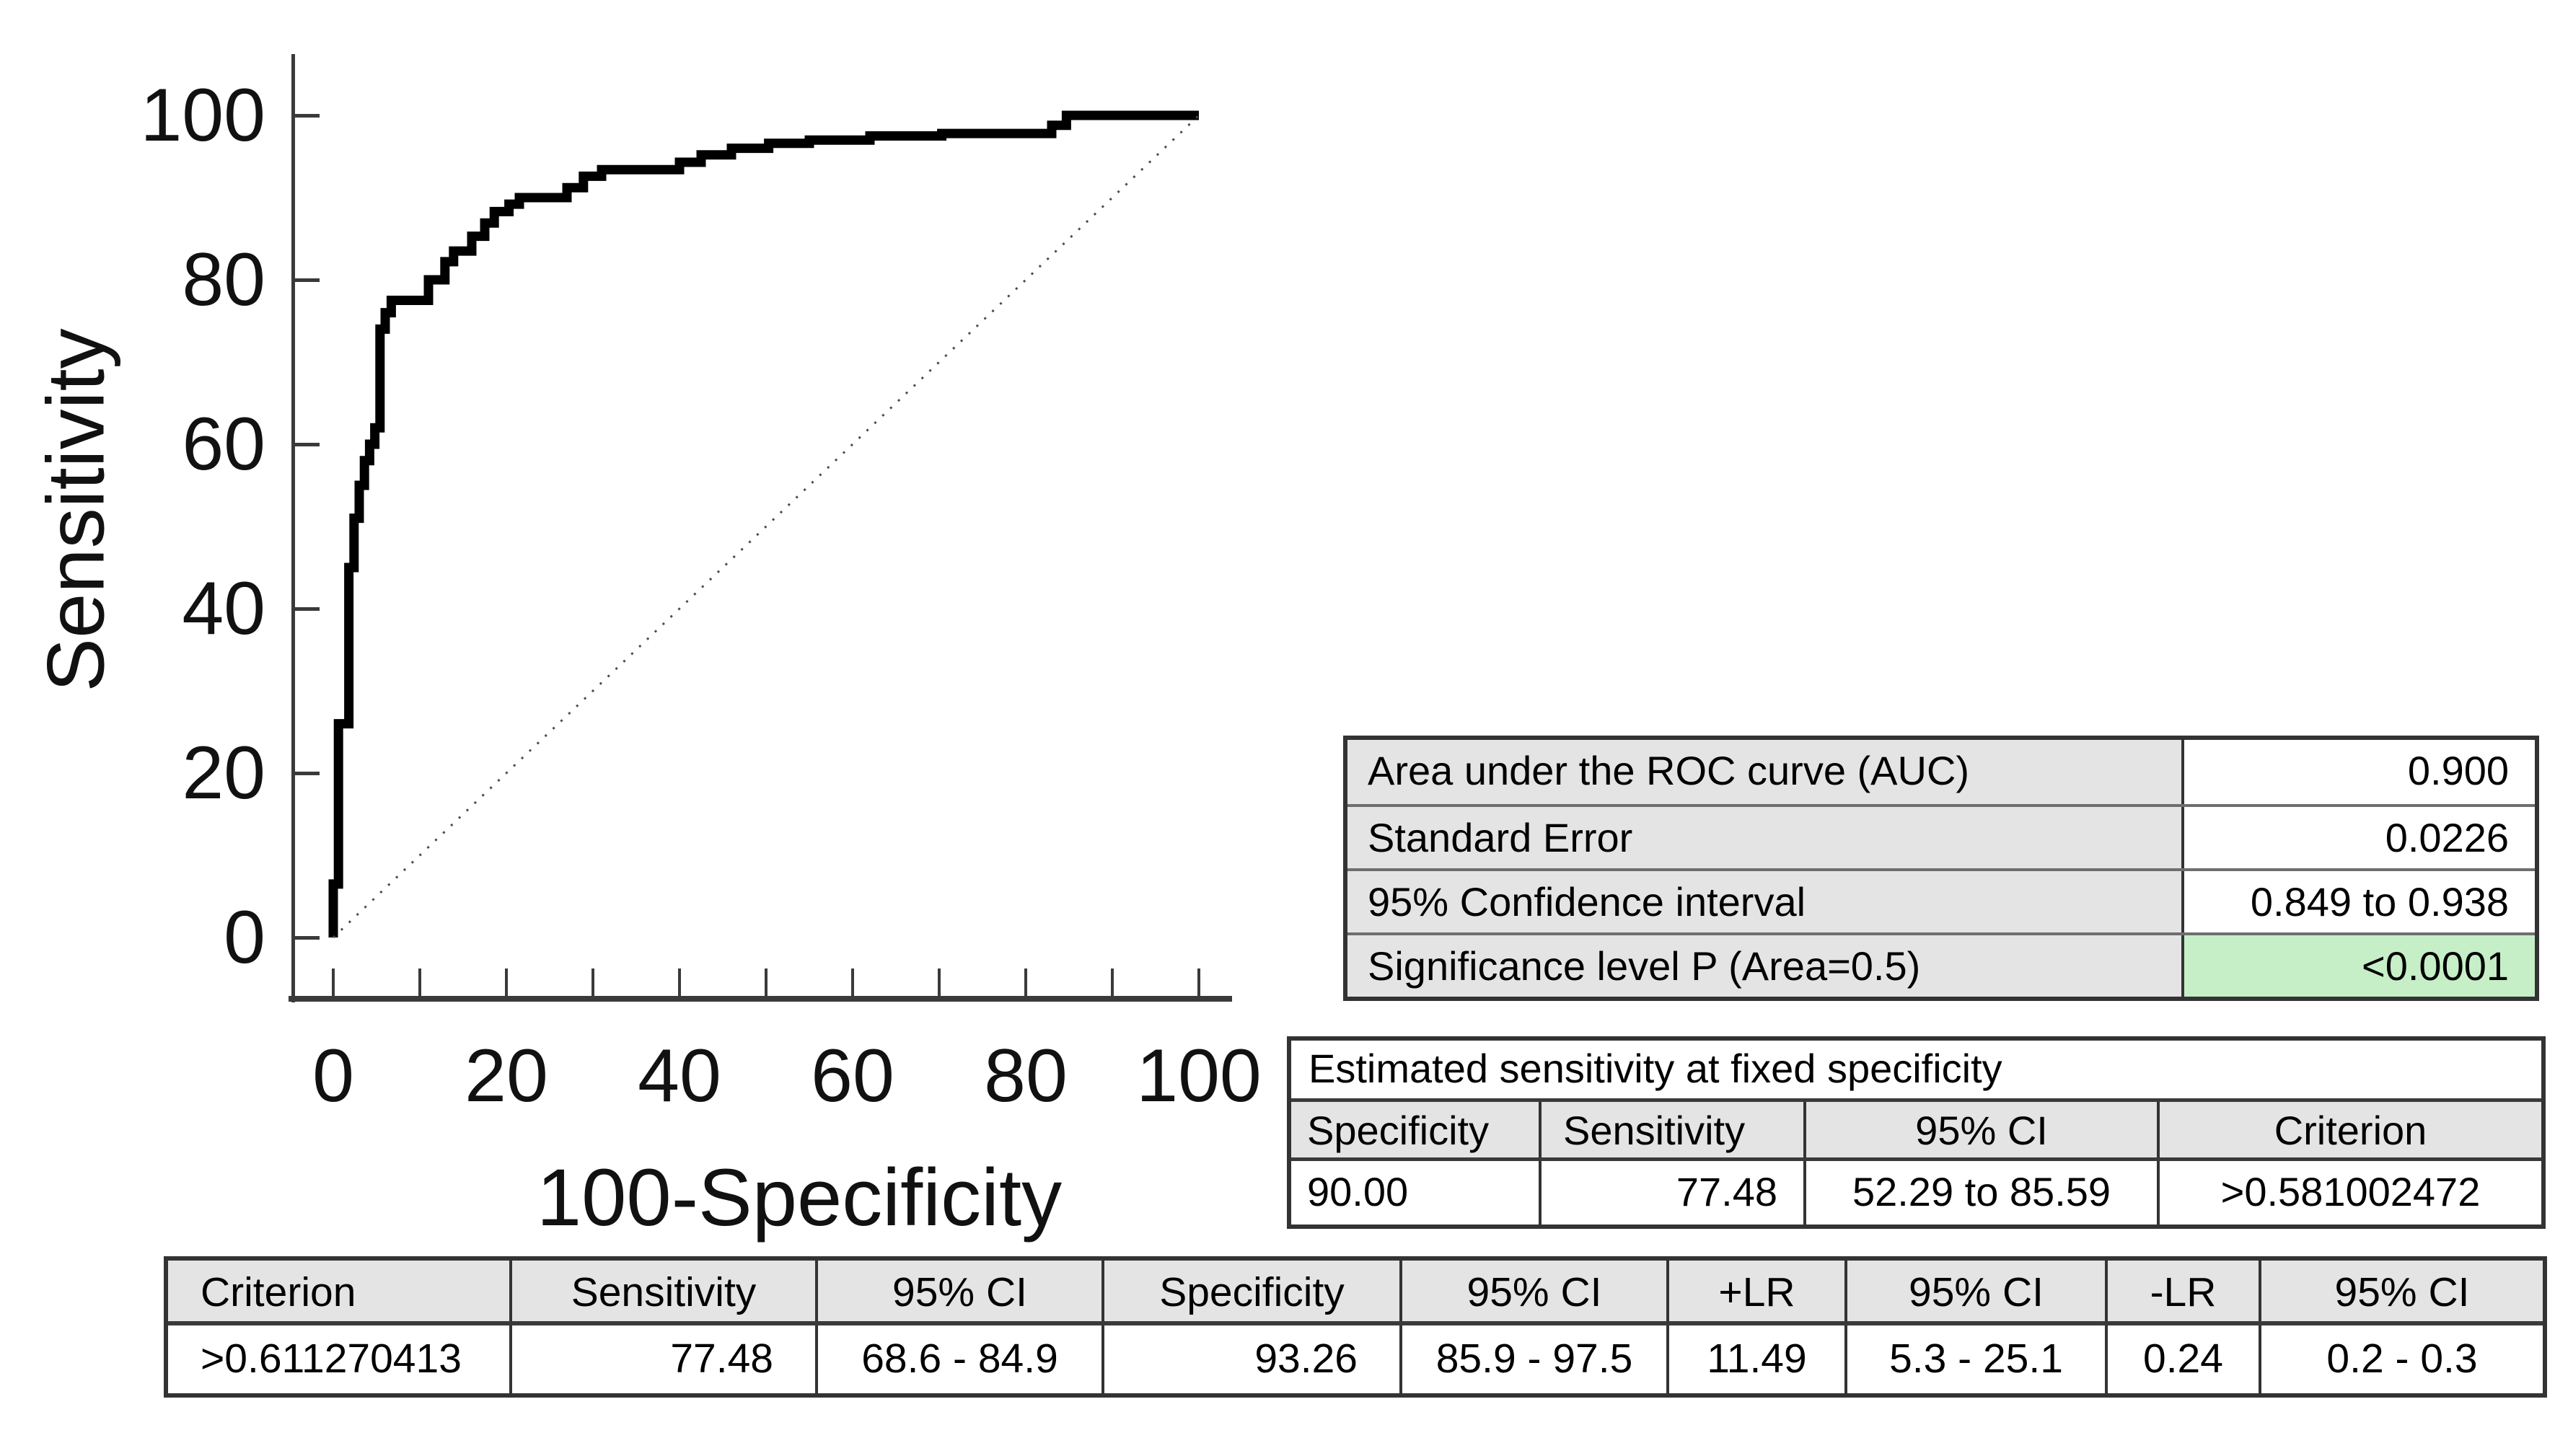 This screenshot has height=1456, width=2555. What do you see at coordinates (2349, 1193) in the screenshot?
I see `criterion-value: >0.581002472` at bounding box center [2349, 1193].